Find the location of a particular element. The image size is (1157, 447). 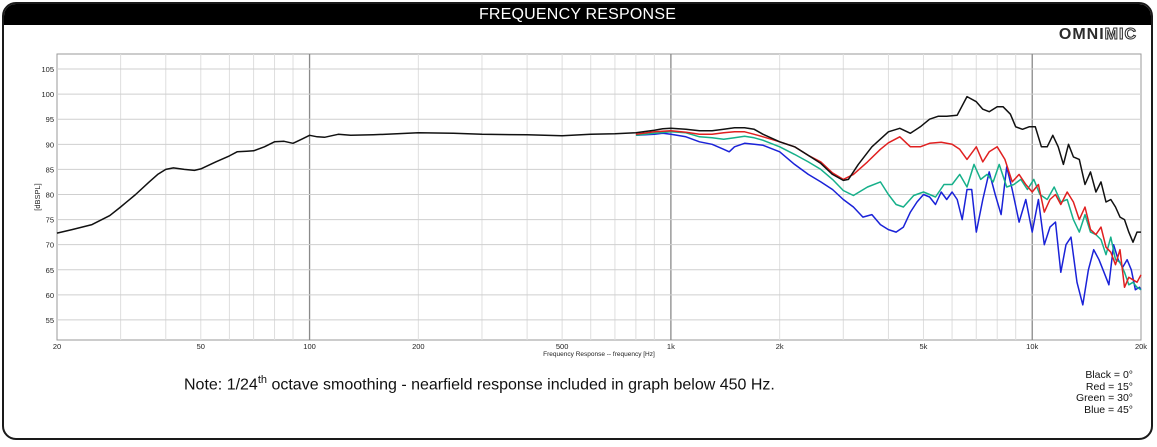

x-tick-label: 50 is located at coordinates (201, 346).